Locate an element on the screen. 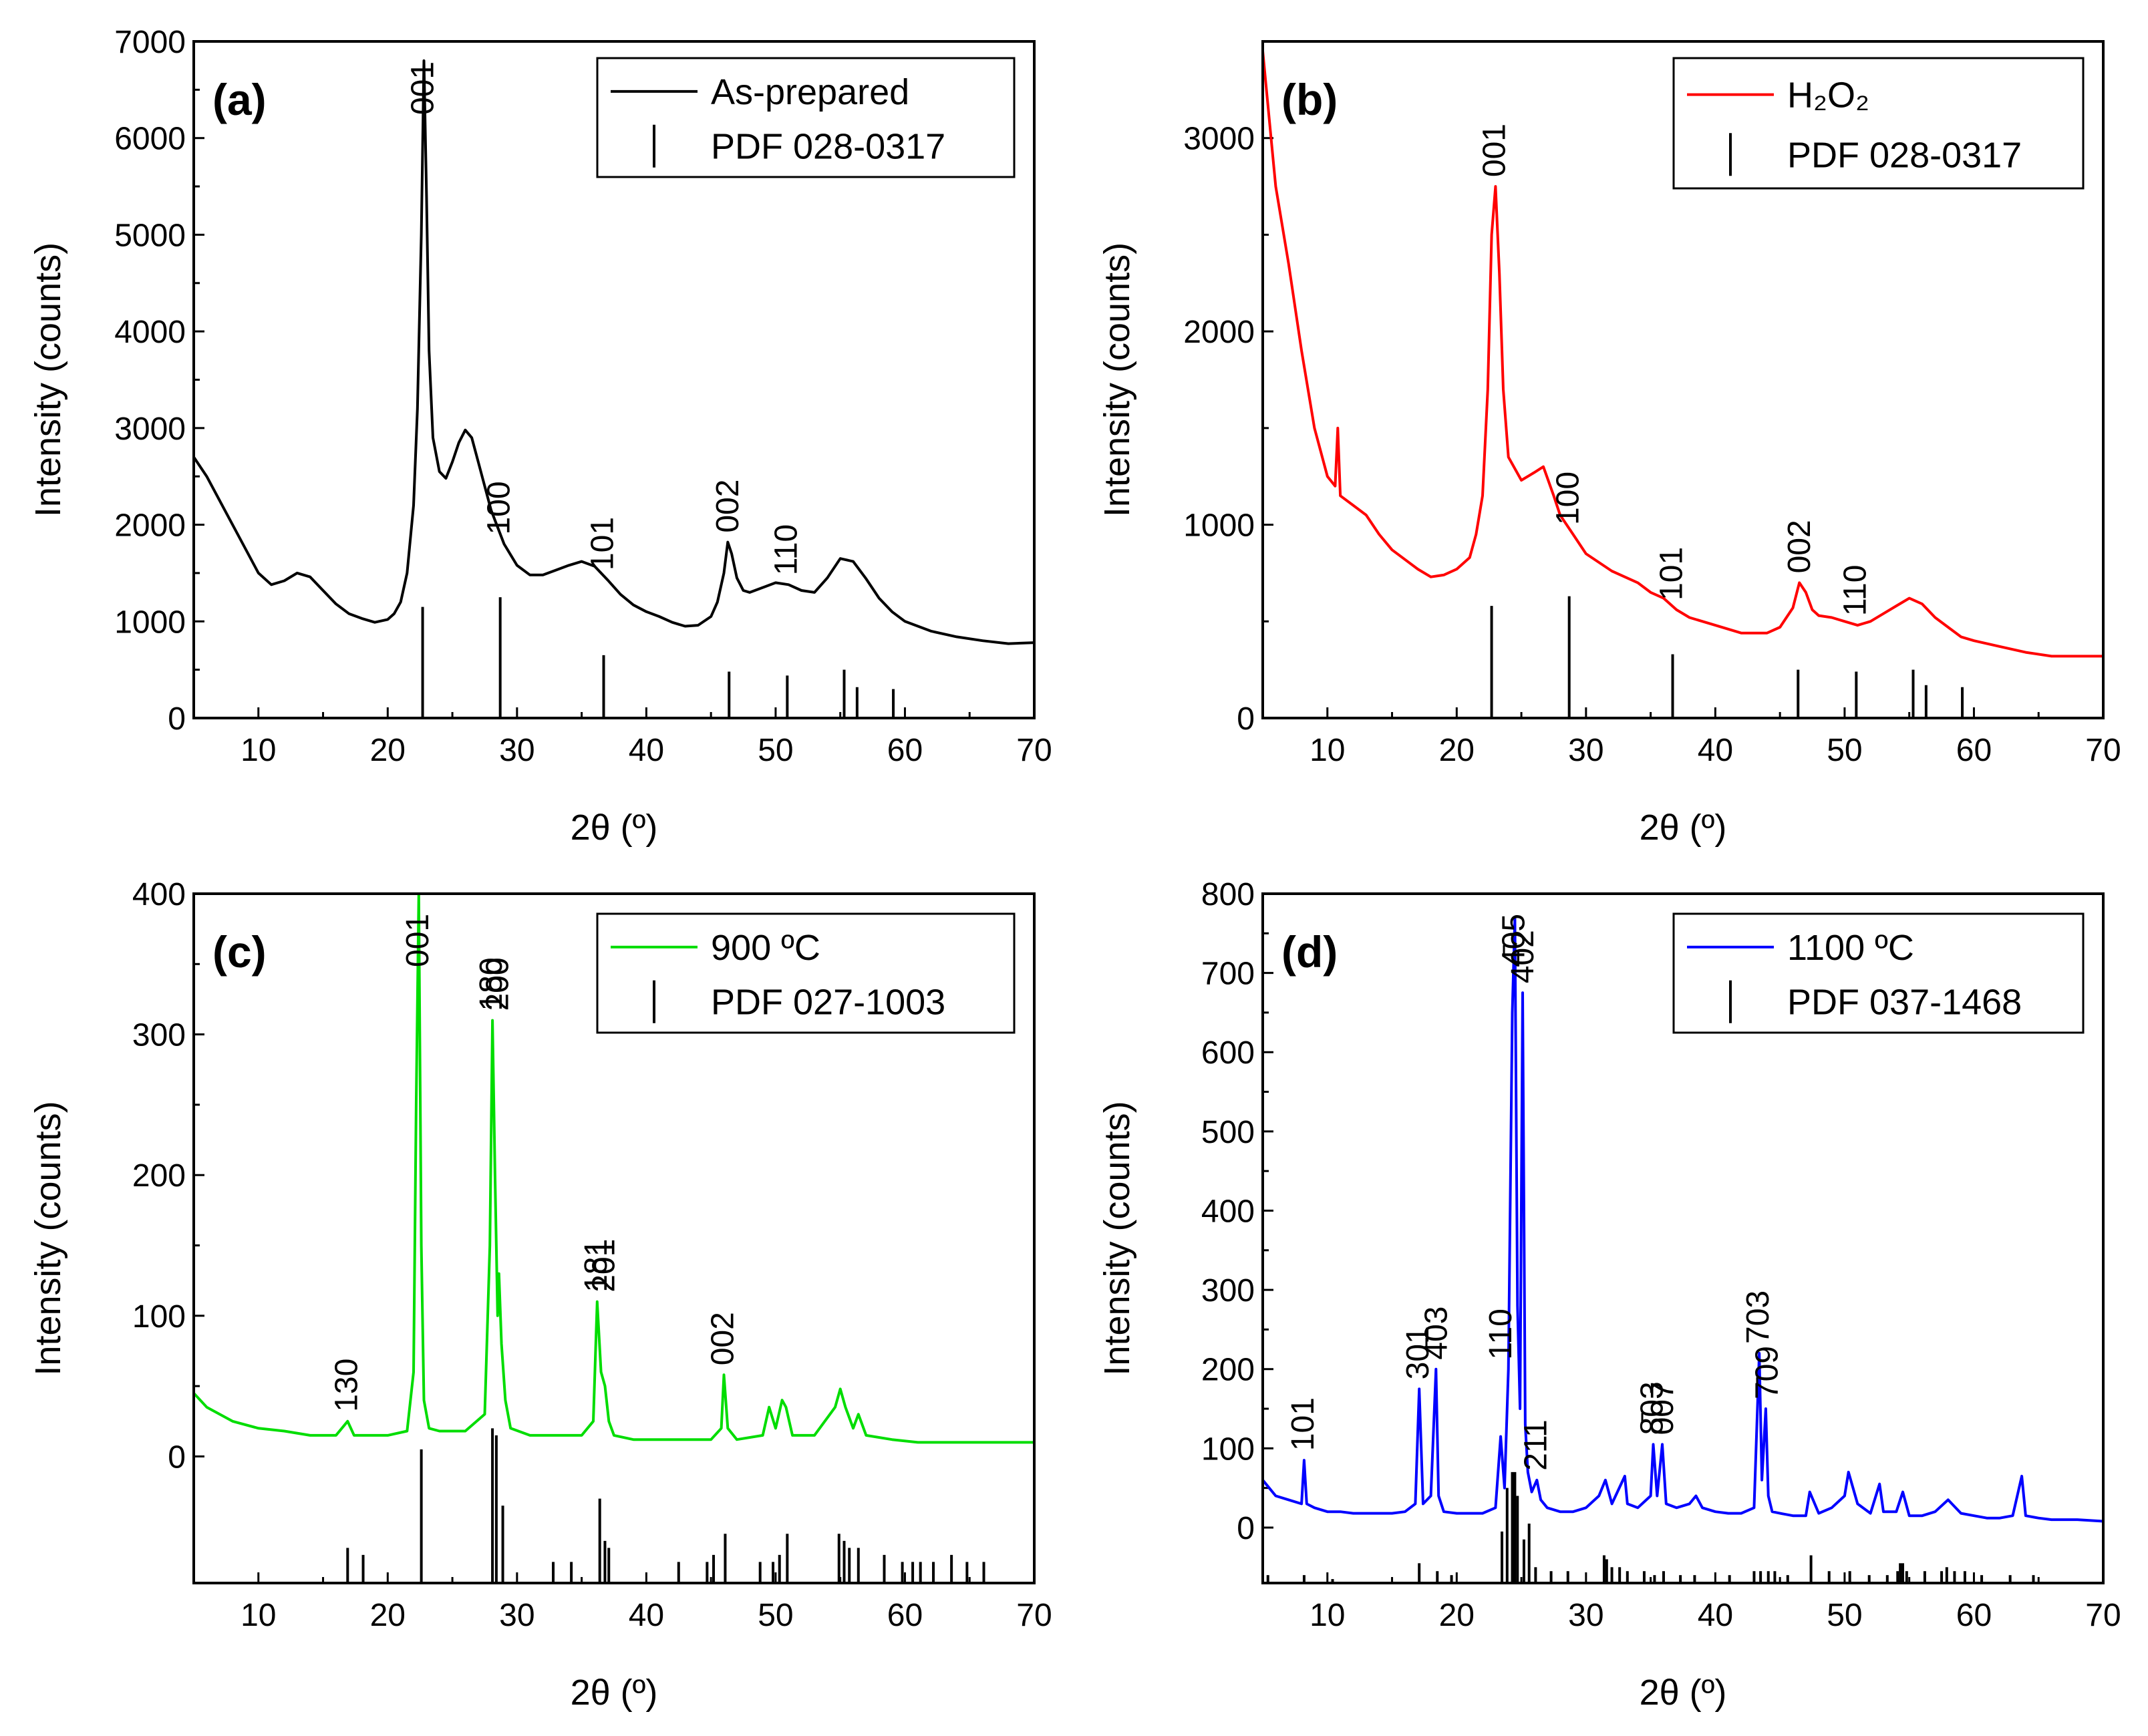 The width and height of the screenshot is (2148, 1736). legend: As-prepared PDF 028-0317 is located at coordinates (806, 118).